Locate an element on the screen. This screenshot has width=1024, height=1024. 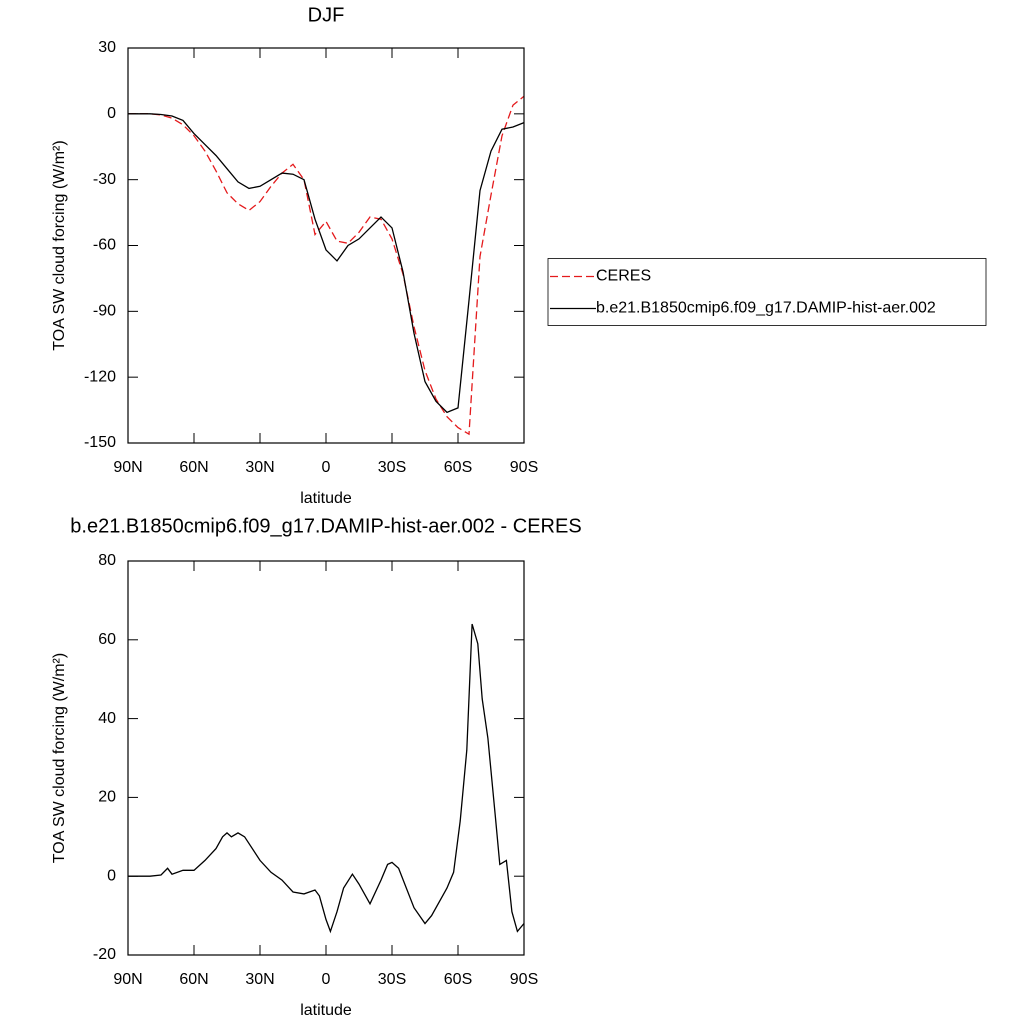
y-tick-label: -60 is located at coordinates (104, 245).